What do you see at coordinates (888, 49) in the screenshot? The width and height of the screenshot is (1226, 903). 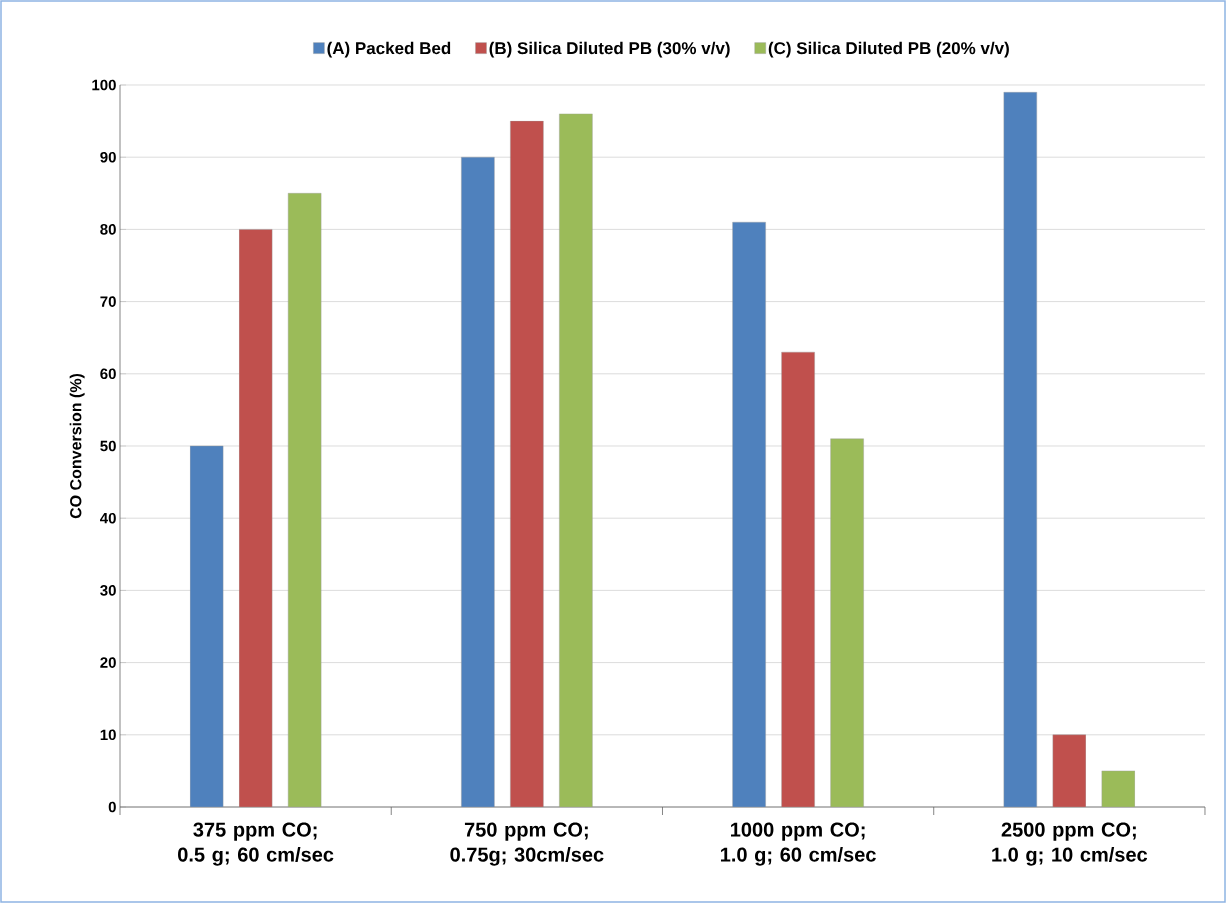 I see `legend-label: (C) Silica Diluted PB (20% v/v)` at bounding box center [888, 49].